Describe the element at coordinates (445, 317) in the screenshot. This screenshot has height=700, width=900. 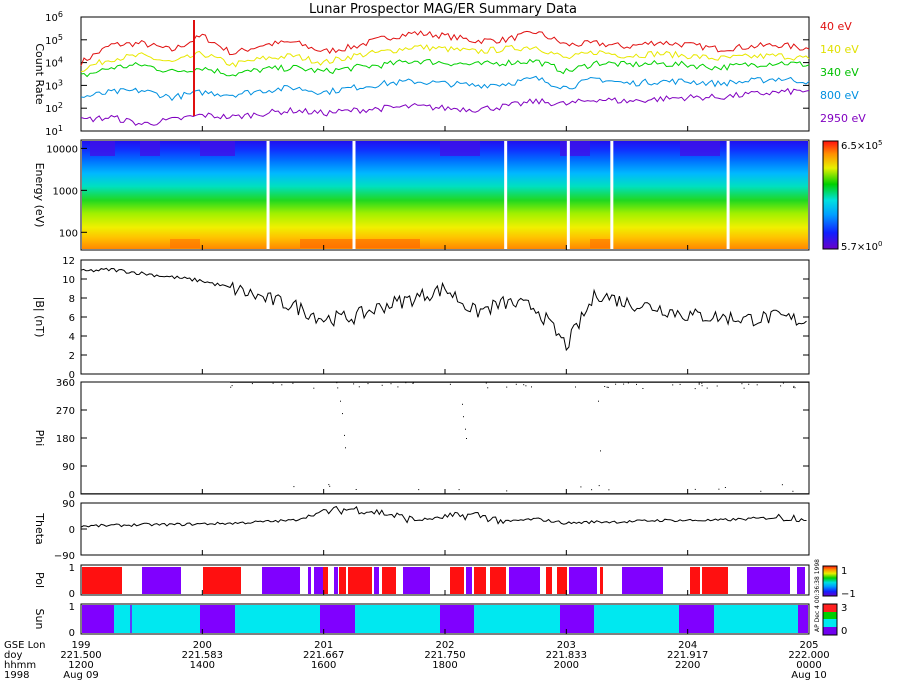
I see `panel-frame-bmag` at that location.